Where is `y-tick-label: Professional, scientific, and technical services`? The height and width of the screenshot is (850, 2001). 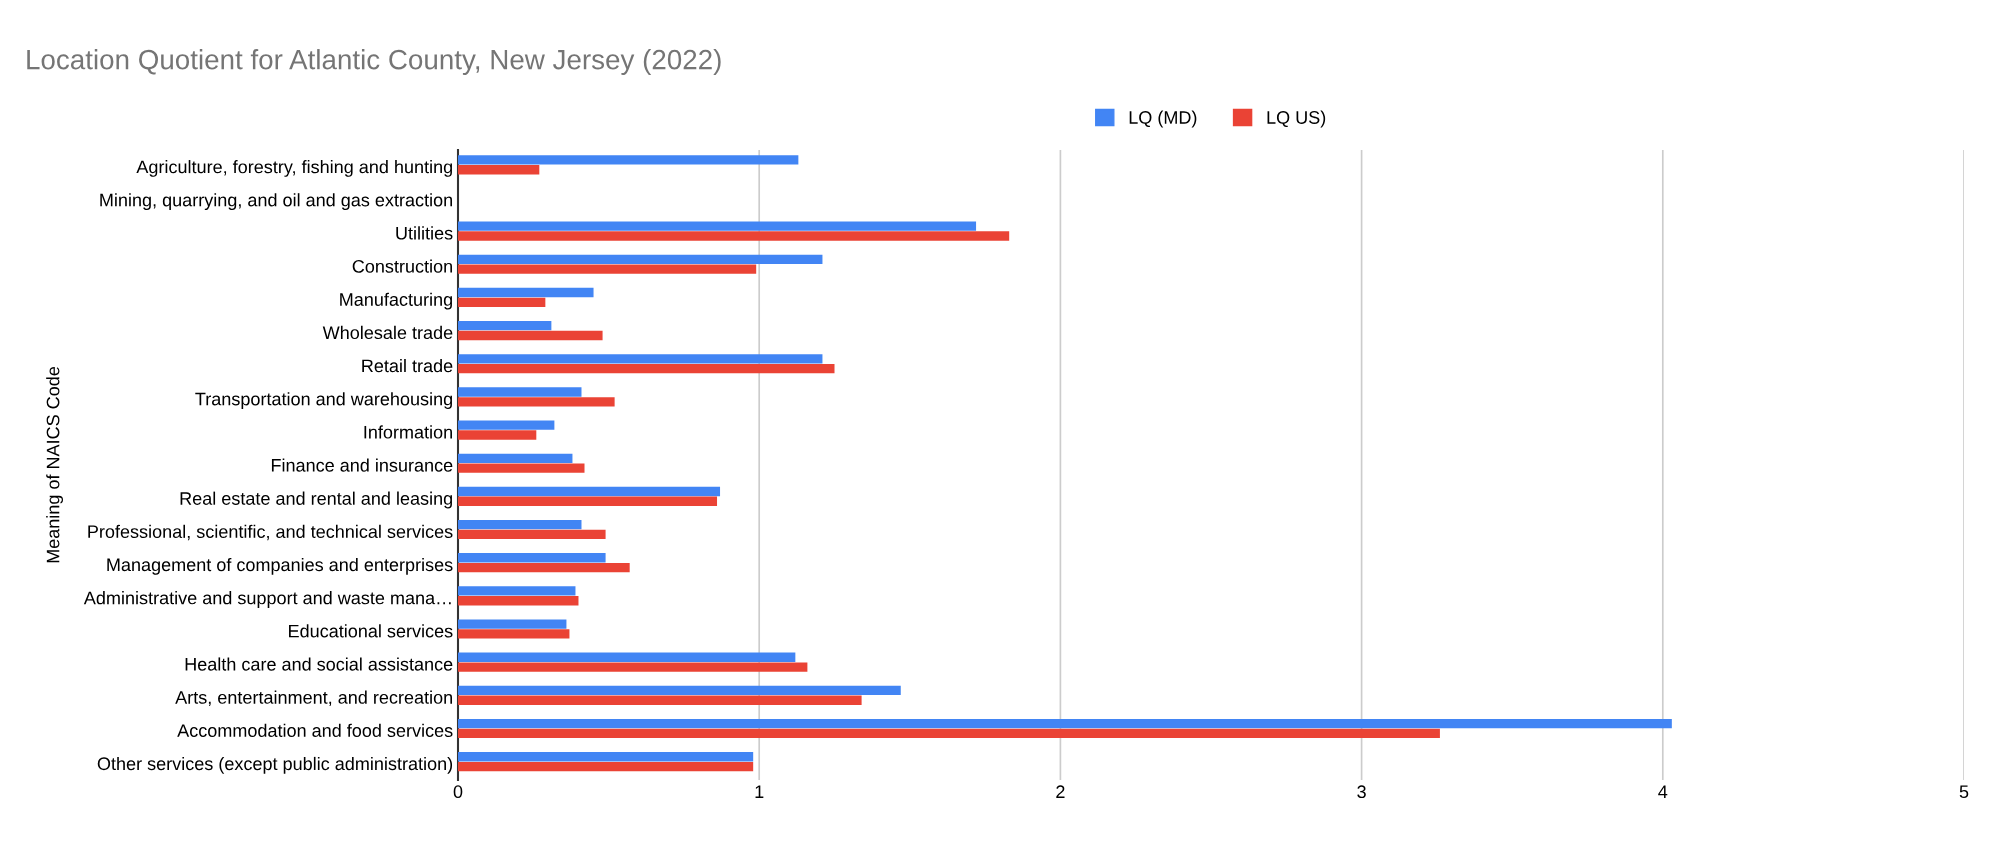
y-tick-label: Professional, scientific, and technical services is located at coordinates (270, 532).